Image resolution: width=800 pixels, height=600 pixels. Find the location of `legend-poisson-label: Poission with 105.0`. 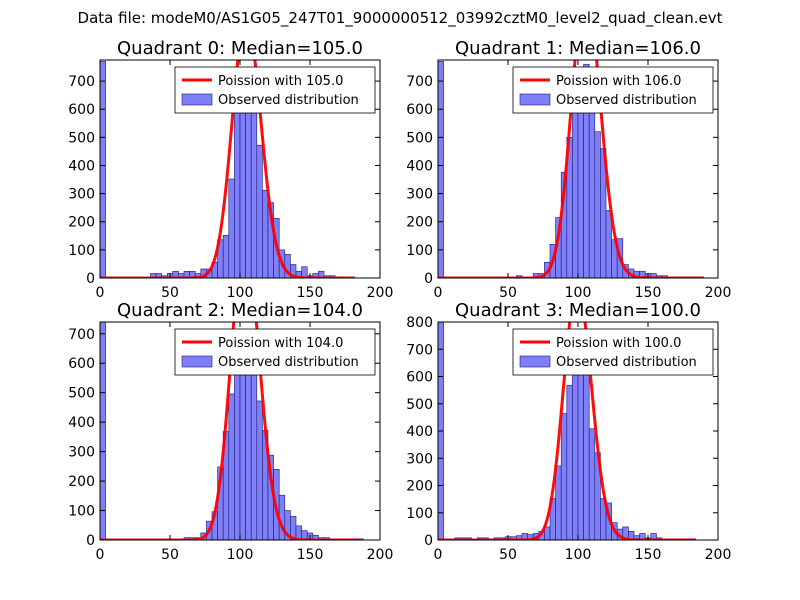

legend-poisson-label: Poission with 105.0 is located at coordinates (280, 81).